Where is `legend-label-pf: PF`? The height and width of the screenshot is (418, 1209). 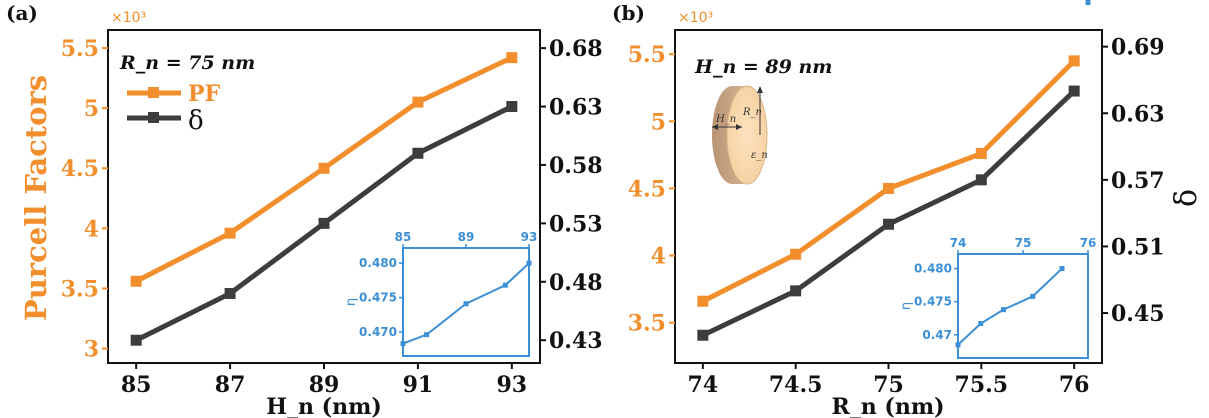
legend-label-pf: PF is located at coordinates (204, 94).